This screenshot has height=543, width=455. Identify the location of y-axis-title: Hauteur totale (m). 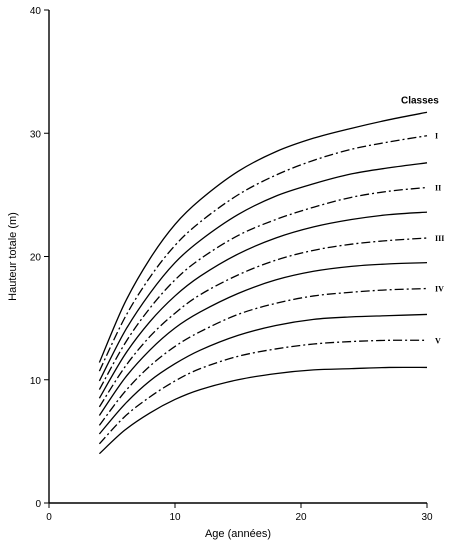
(13, 256).